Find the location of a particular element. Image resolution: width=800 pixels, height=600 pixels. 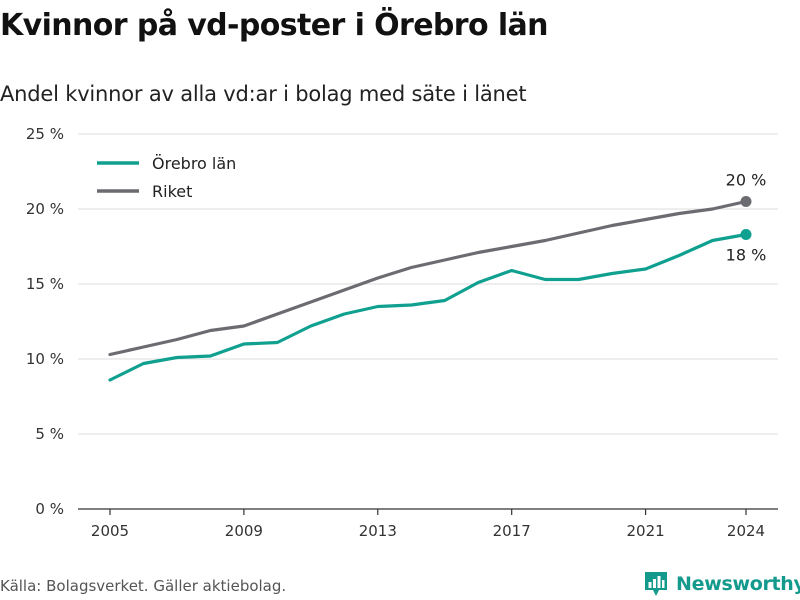

x-axis: 2005 2009 2013 2017 2021 2024 is located at coordinates (428, 524).